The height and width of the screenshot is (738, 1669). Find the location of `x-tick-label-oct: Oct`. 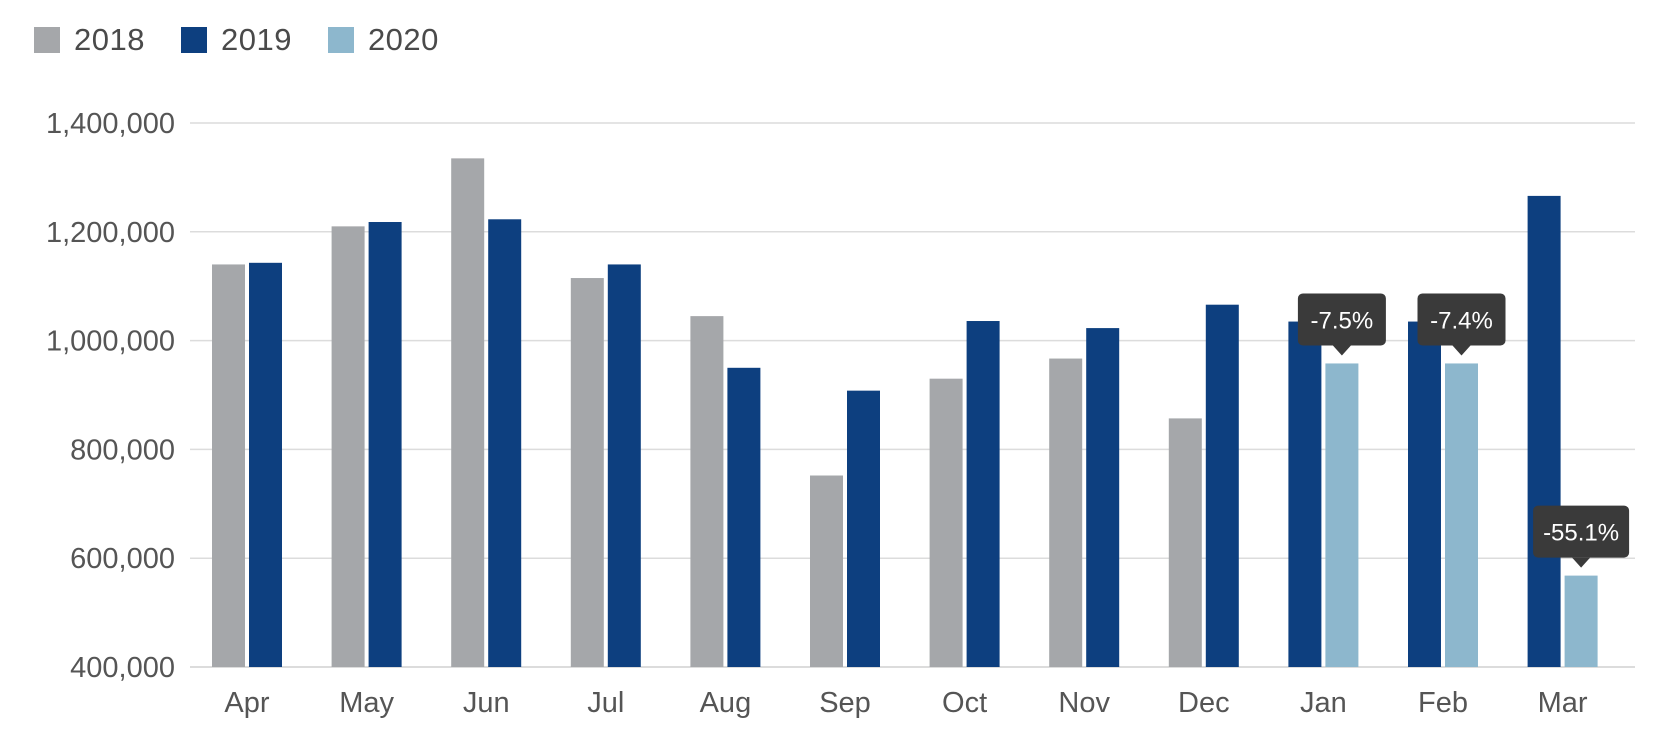

x-tick-label-oct: Oct is located at coordinates (964, 703).